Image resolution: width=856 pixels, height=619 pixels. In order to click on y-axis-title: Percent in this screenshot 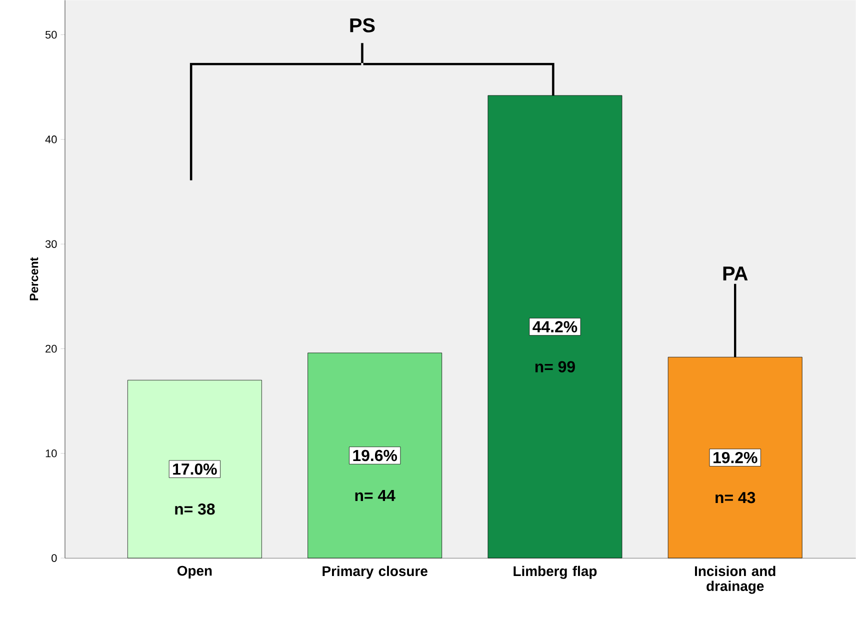, I will do `click(34, 278)`.